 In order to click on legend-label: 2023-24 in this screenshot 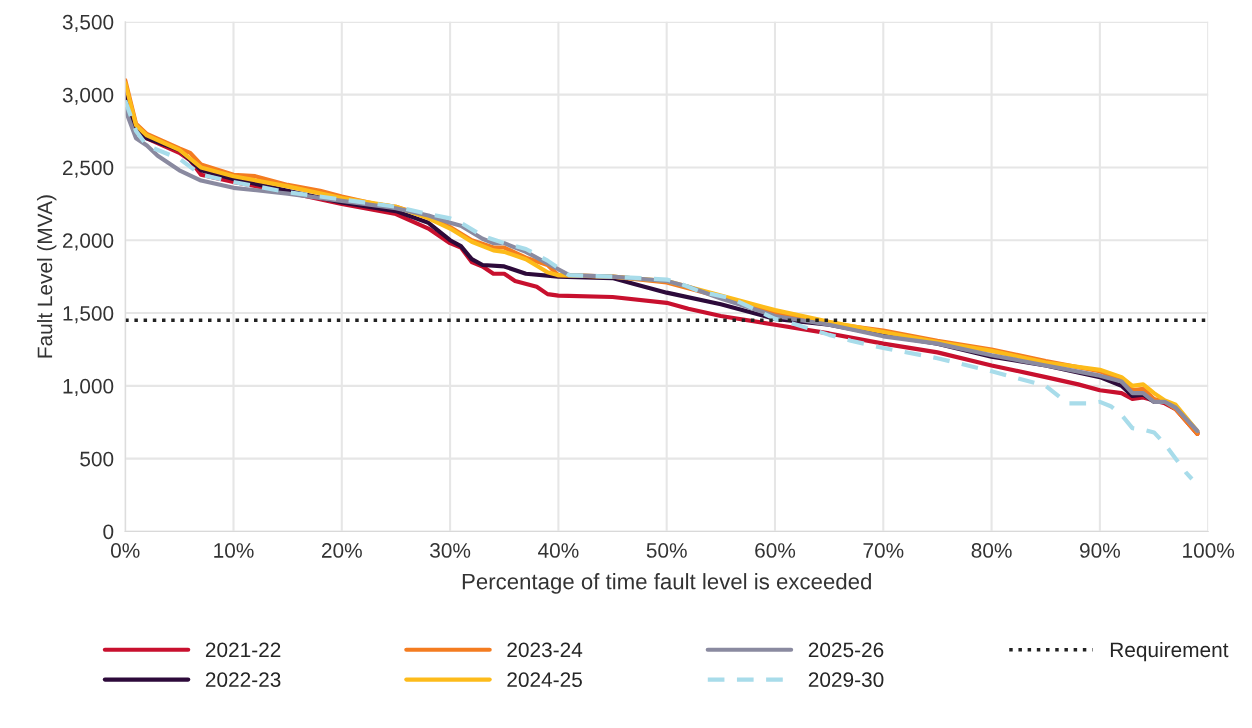, I will do `click(545, 650)`.